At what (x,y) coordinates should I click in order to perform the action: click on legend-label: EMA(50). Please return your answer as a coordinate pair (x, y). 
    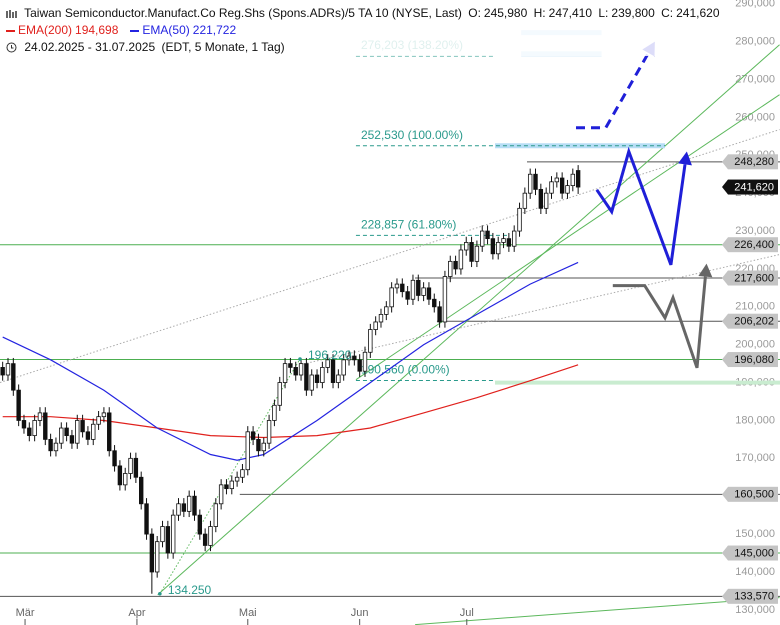
    Looking at the image, I should click on (166, 30).